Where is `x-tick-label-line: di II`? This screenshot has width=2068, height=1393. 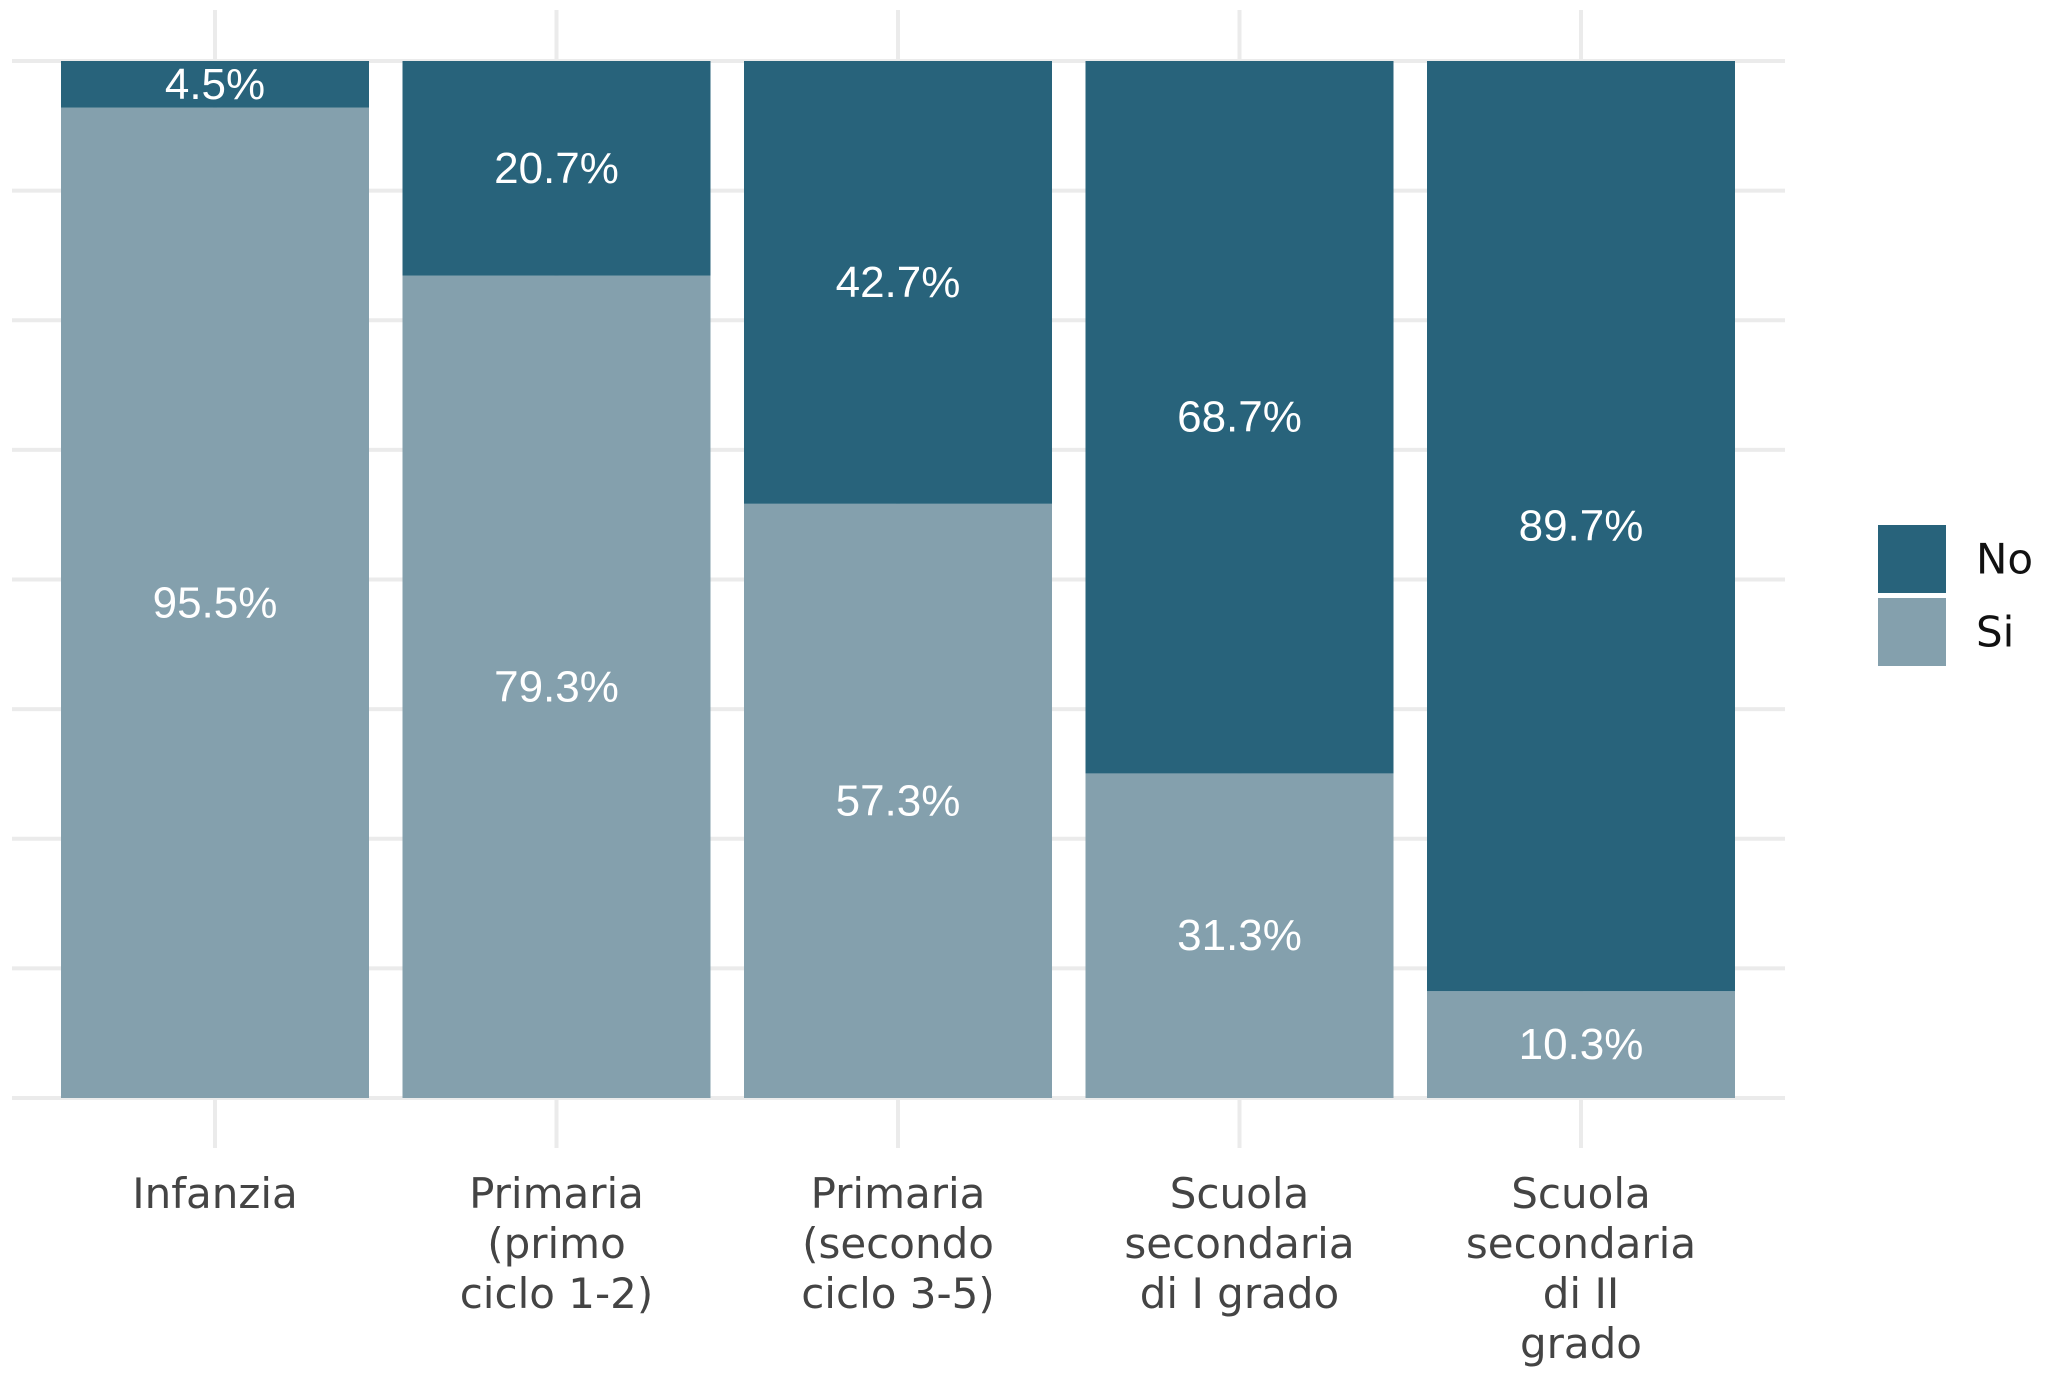
x-tick-label-line: di II is located at coordinates (1581, 1293).